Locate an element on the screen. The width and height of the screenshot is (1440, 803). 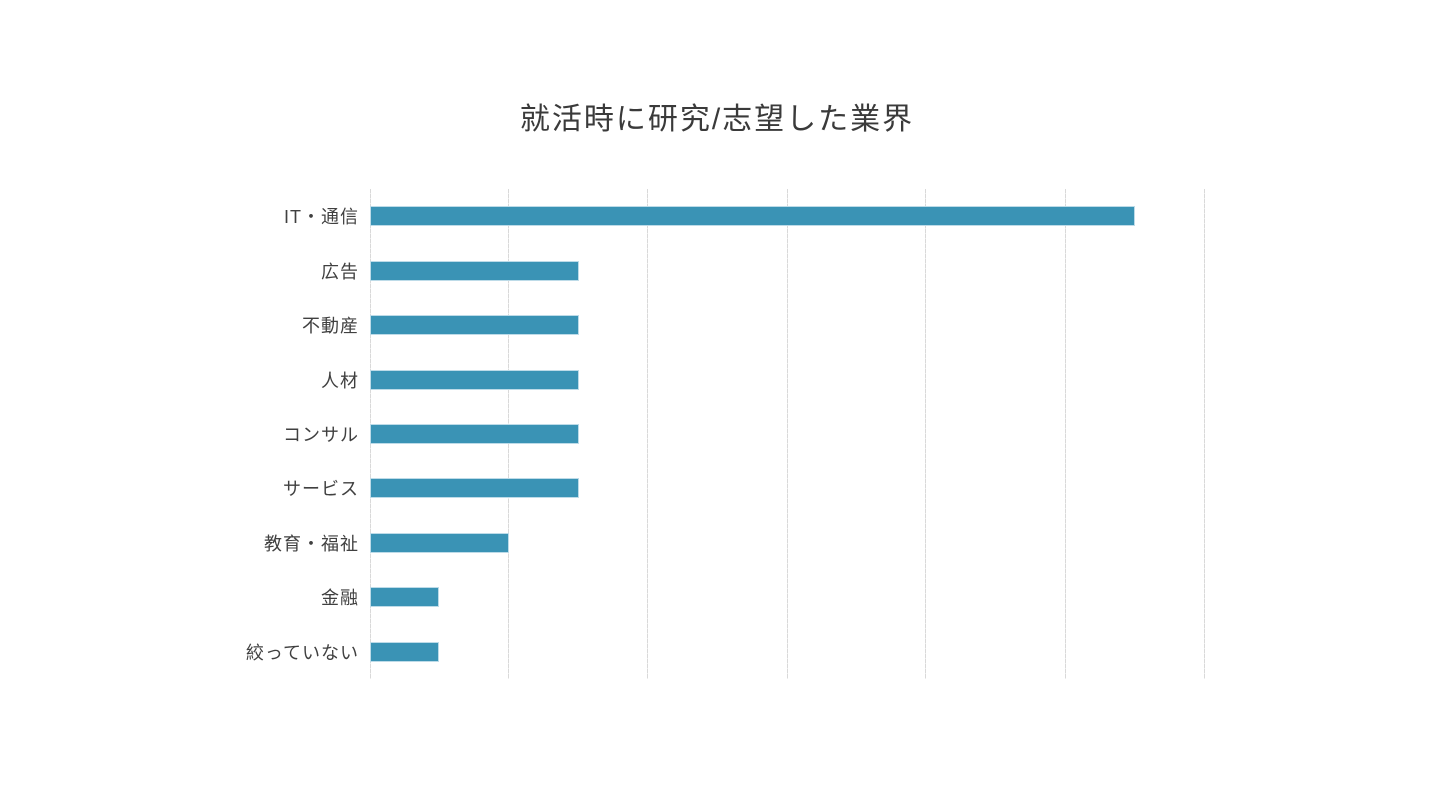
category-label: 広告 is located at coordinates (340, 271).